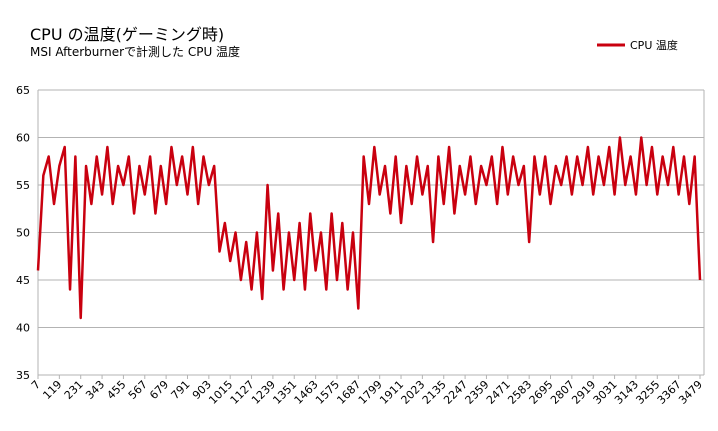 The height and width of the screenshot is (431, 718). Describe the element at coordinates (284, 392) in the screenshot. I see `x-tick-label: 1351` at that location.